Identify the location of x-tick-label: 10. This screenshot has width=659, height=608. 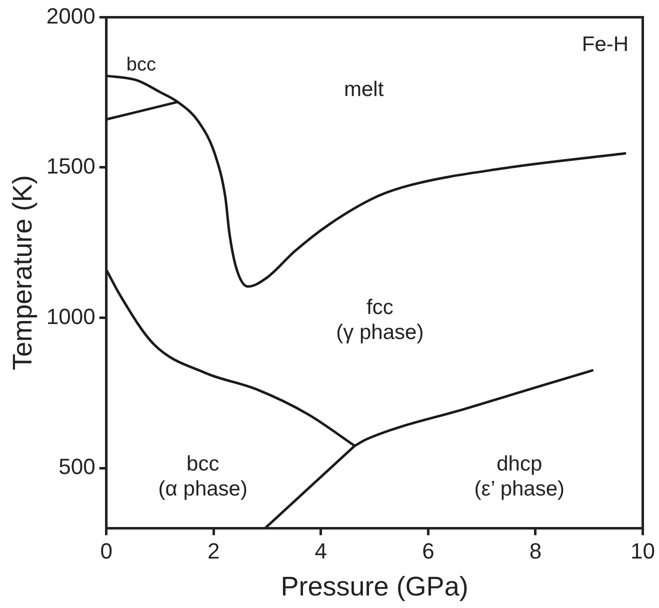
(643, 551).